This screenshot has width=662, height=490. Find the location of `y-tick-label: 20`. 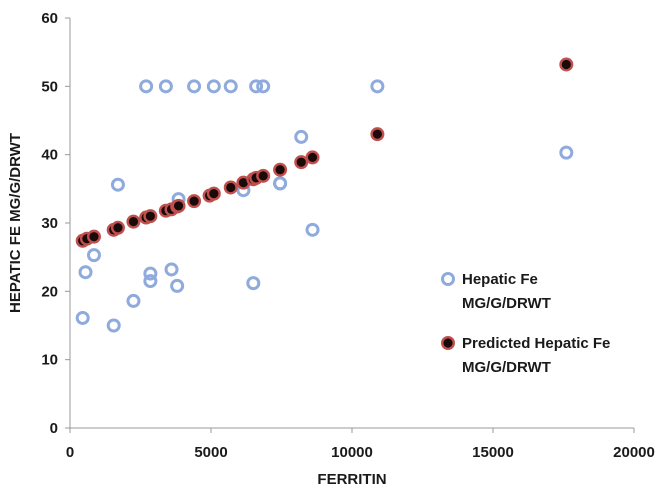

y-tick-label: 20 is located at coordinates (49, 291).